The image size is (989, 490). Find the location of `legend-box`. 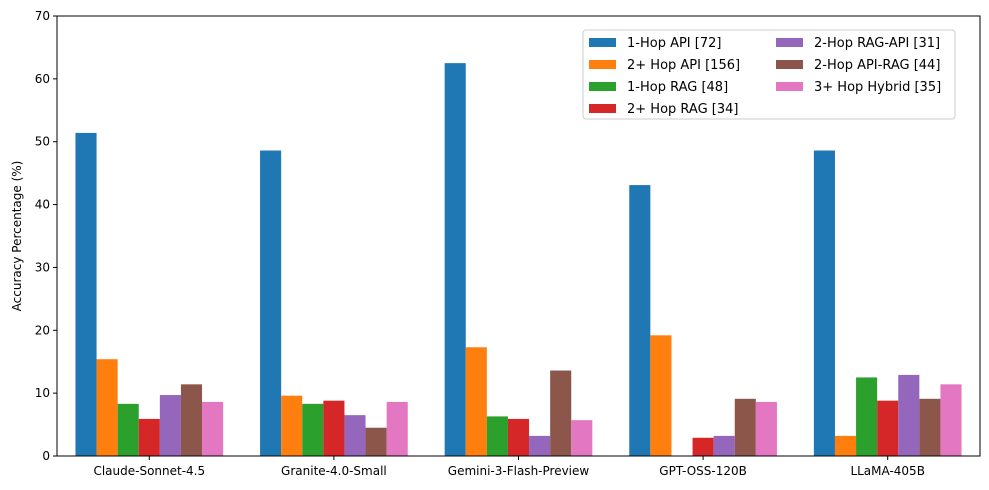

legend-box is located at coordinates (769, 74).